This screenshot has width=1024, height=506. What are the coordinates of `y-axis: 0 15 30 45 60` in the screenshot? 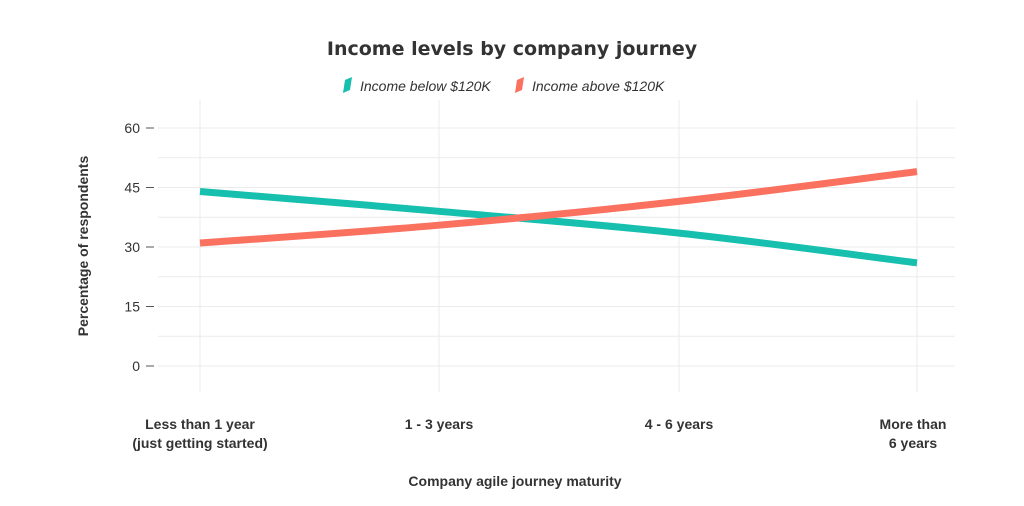 It's located at (139, 247).